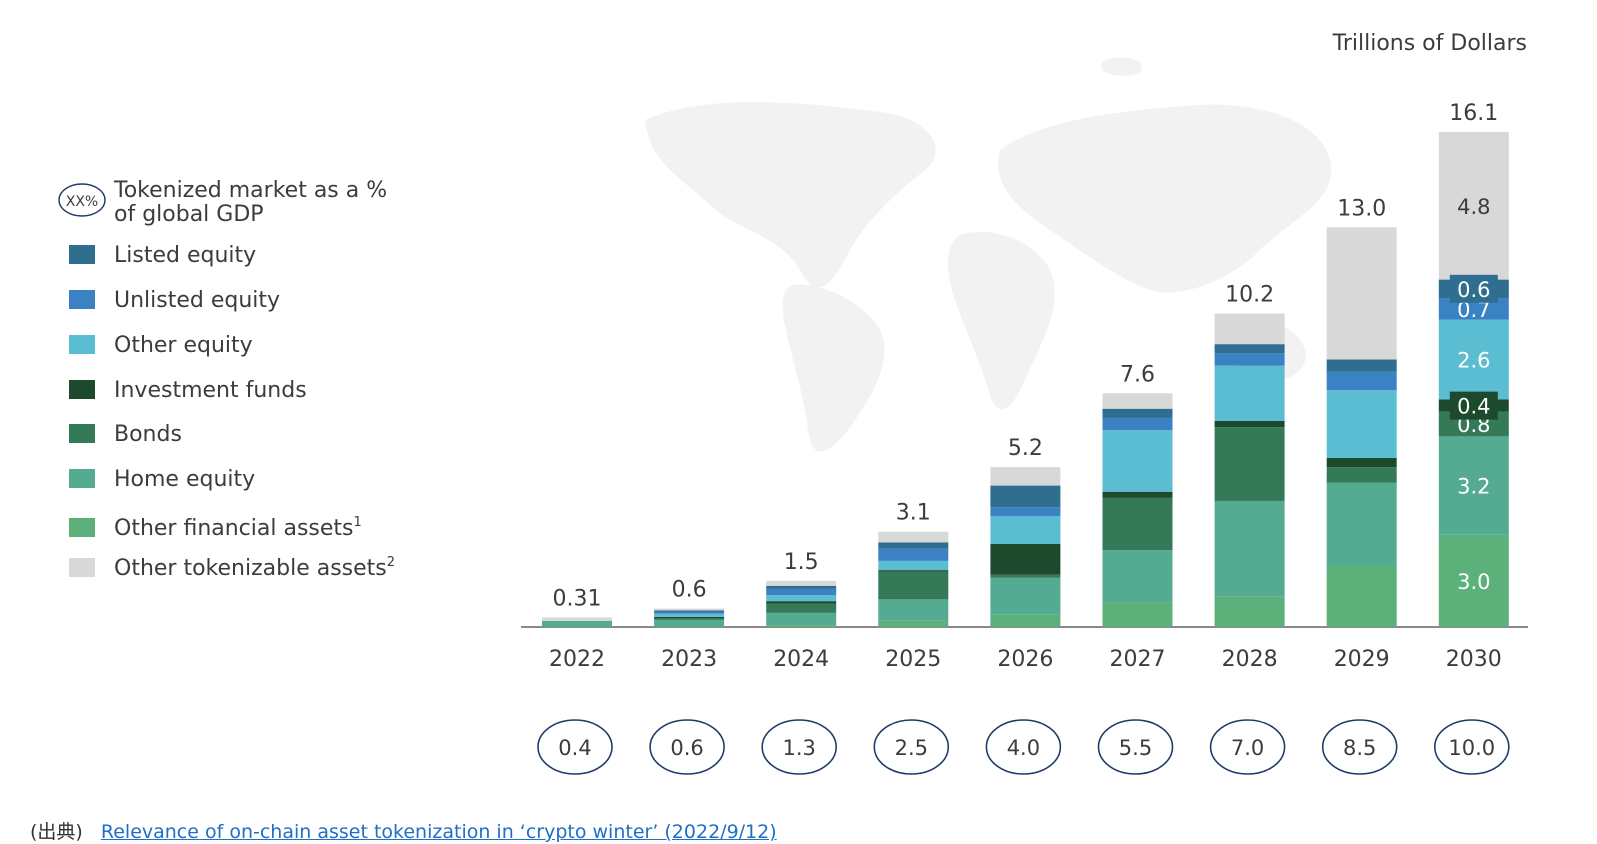  Describe the element at coordinates (1247, 748) in the screenshot. I see `gdp-value-2028: 7.0` at that location.